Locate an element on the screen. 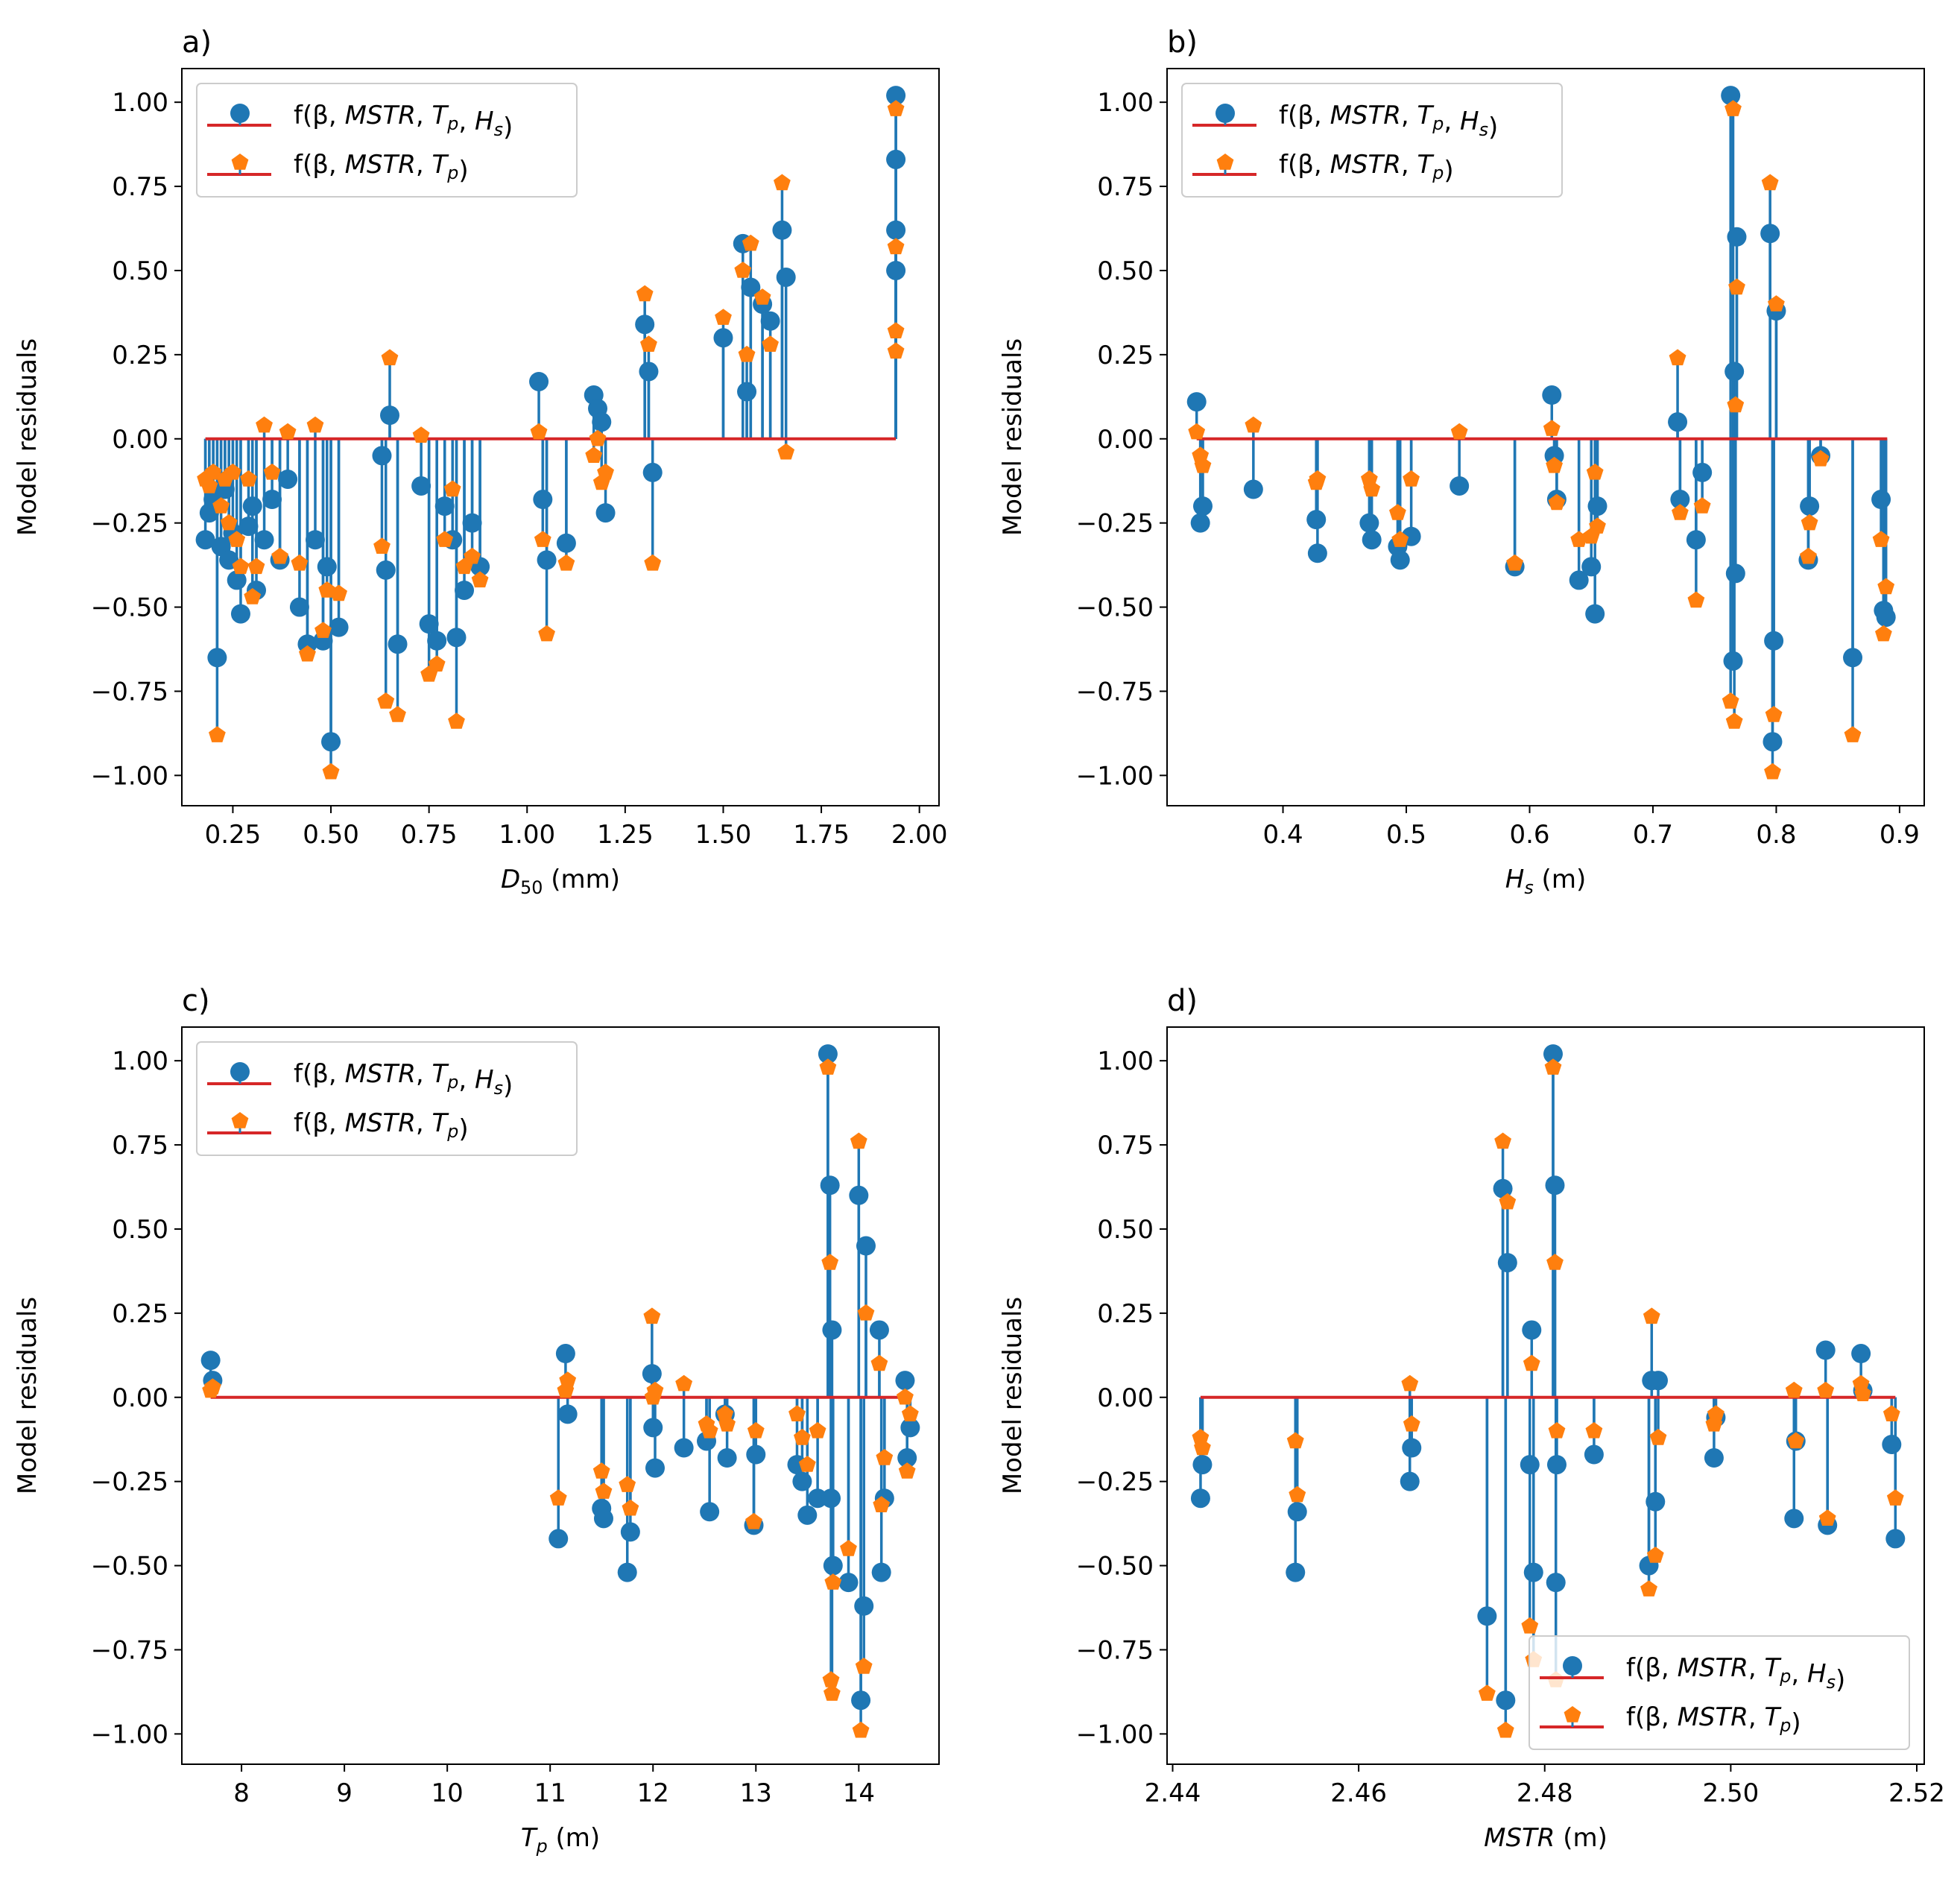  x-tick-label: 0.25 is located at coordinates (234, 835).